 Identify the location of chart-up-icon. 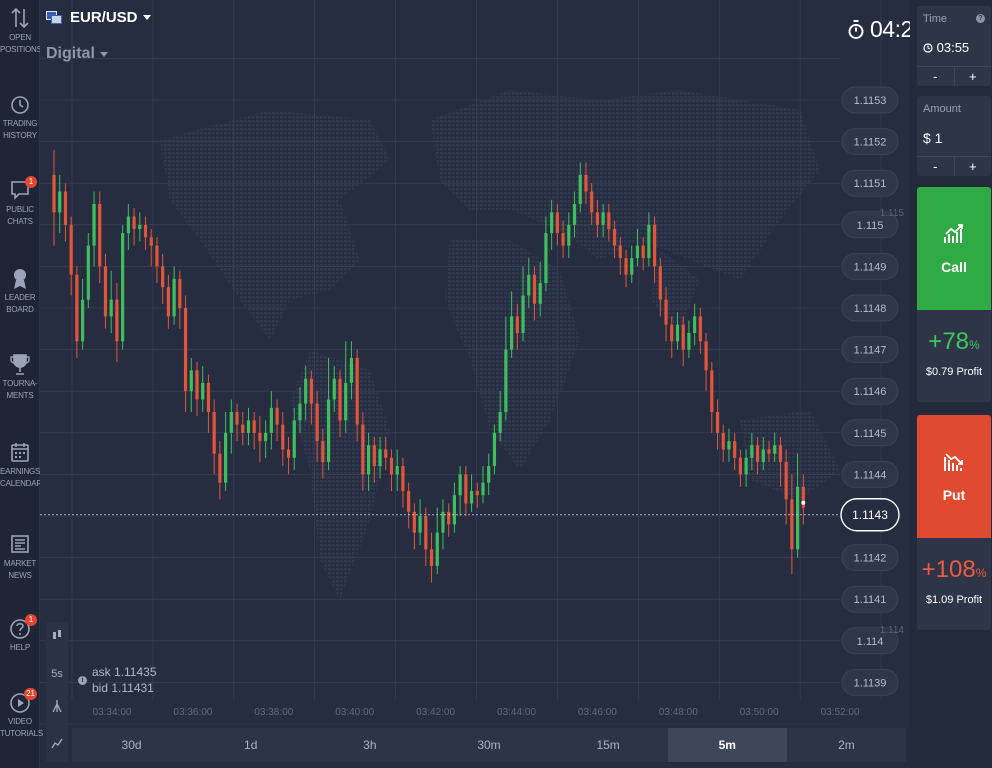
(953, 233).